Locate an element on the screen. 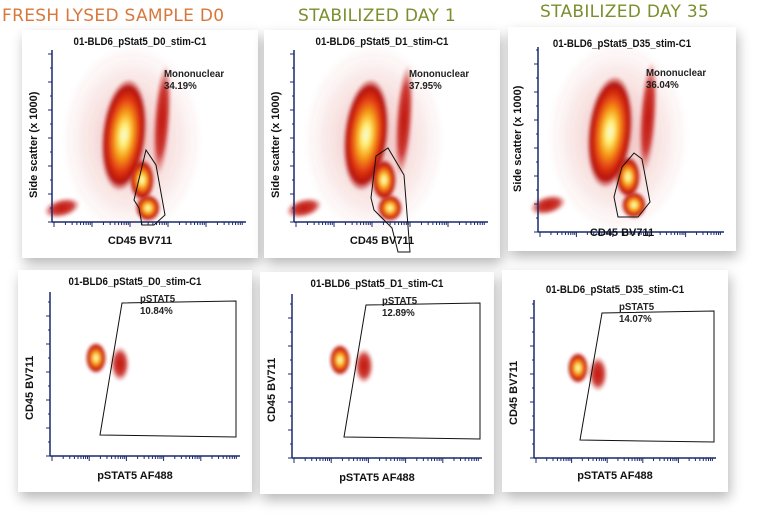  gate-percent: 12.89% is located at coordinates (398, 313).